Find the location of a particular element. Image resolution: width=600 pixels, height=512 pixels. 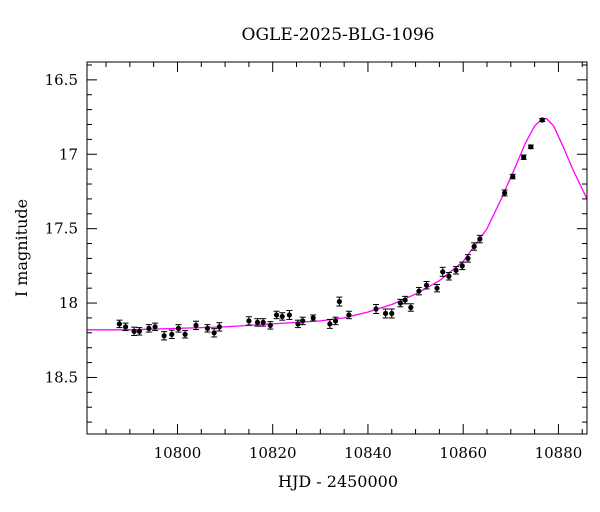

y-axis-label: I magnitude is located at coordinates (21, 248).